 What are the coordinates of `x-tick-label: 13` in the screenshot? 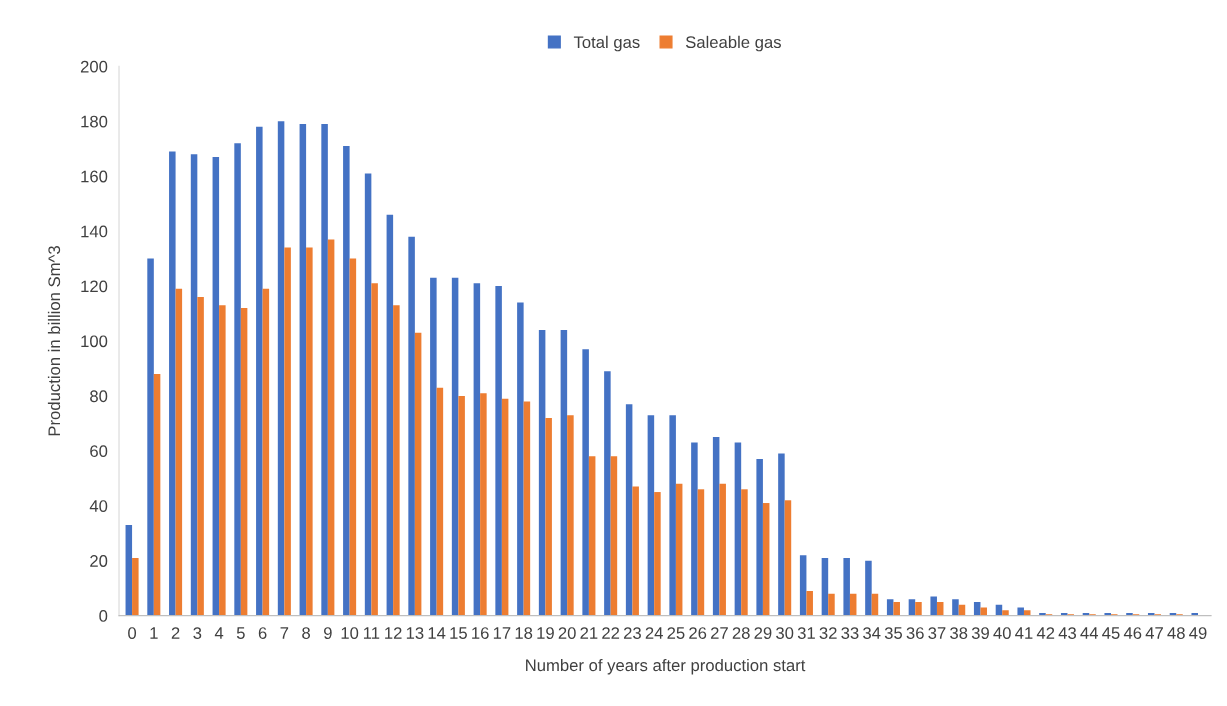 It's located at (415, 633).